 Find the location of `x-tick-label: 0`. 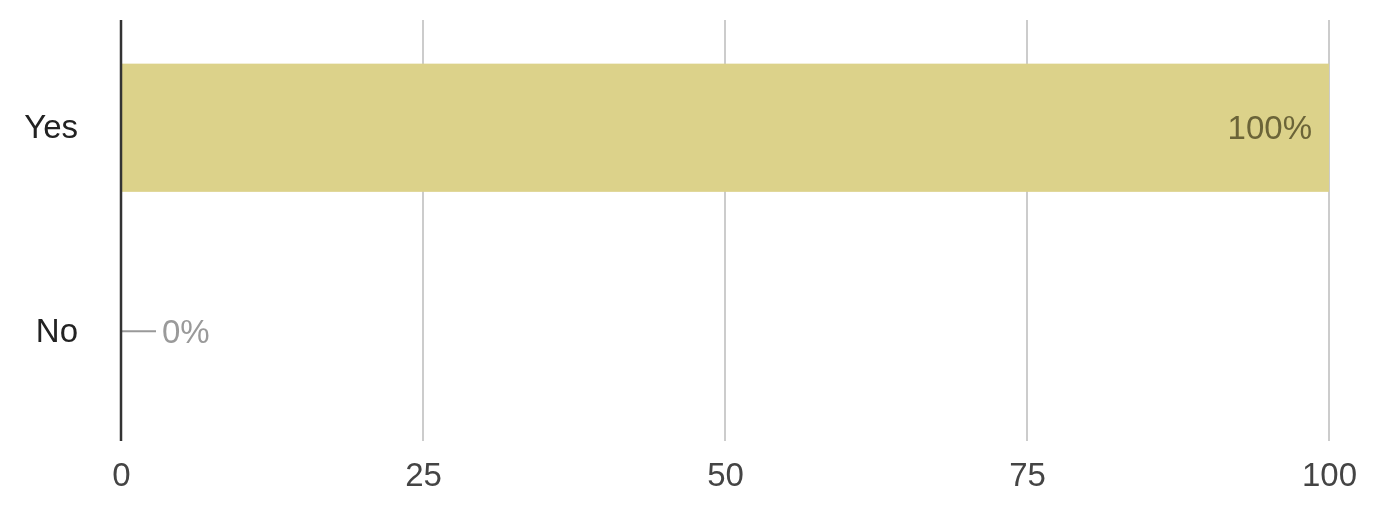

x-tick-label: 0 is located at coordinates (121, 475).